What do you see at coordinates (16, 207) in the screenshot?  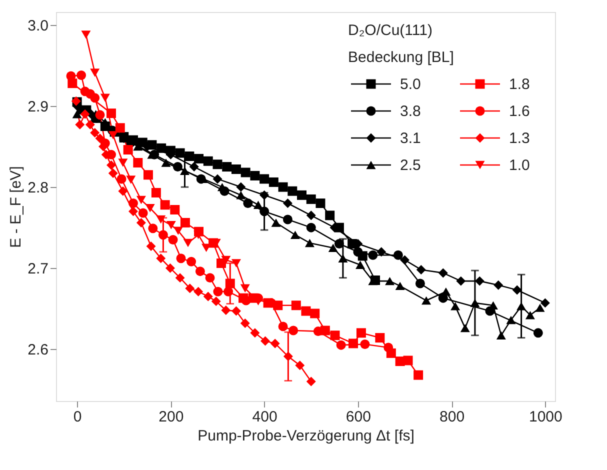 I see `y-axis-title: E - E_F [eV]` at bounding box center [16, 207].